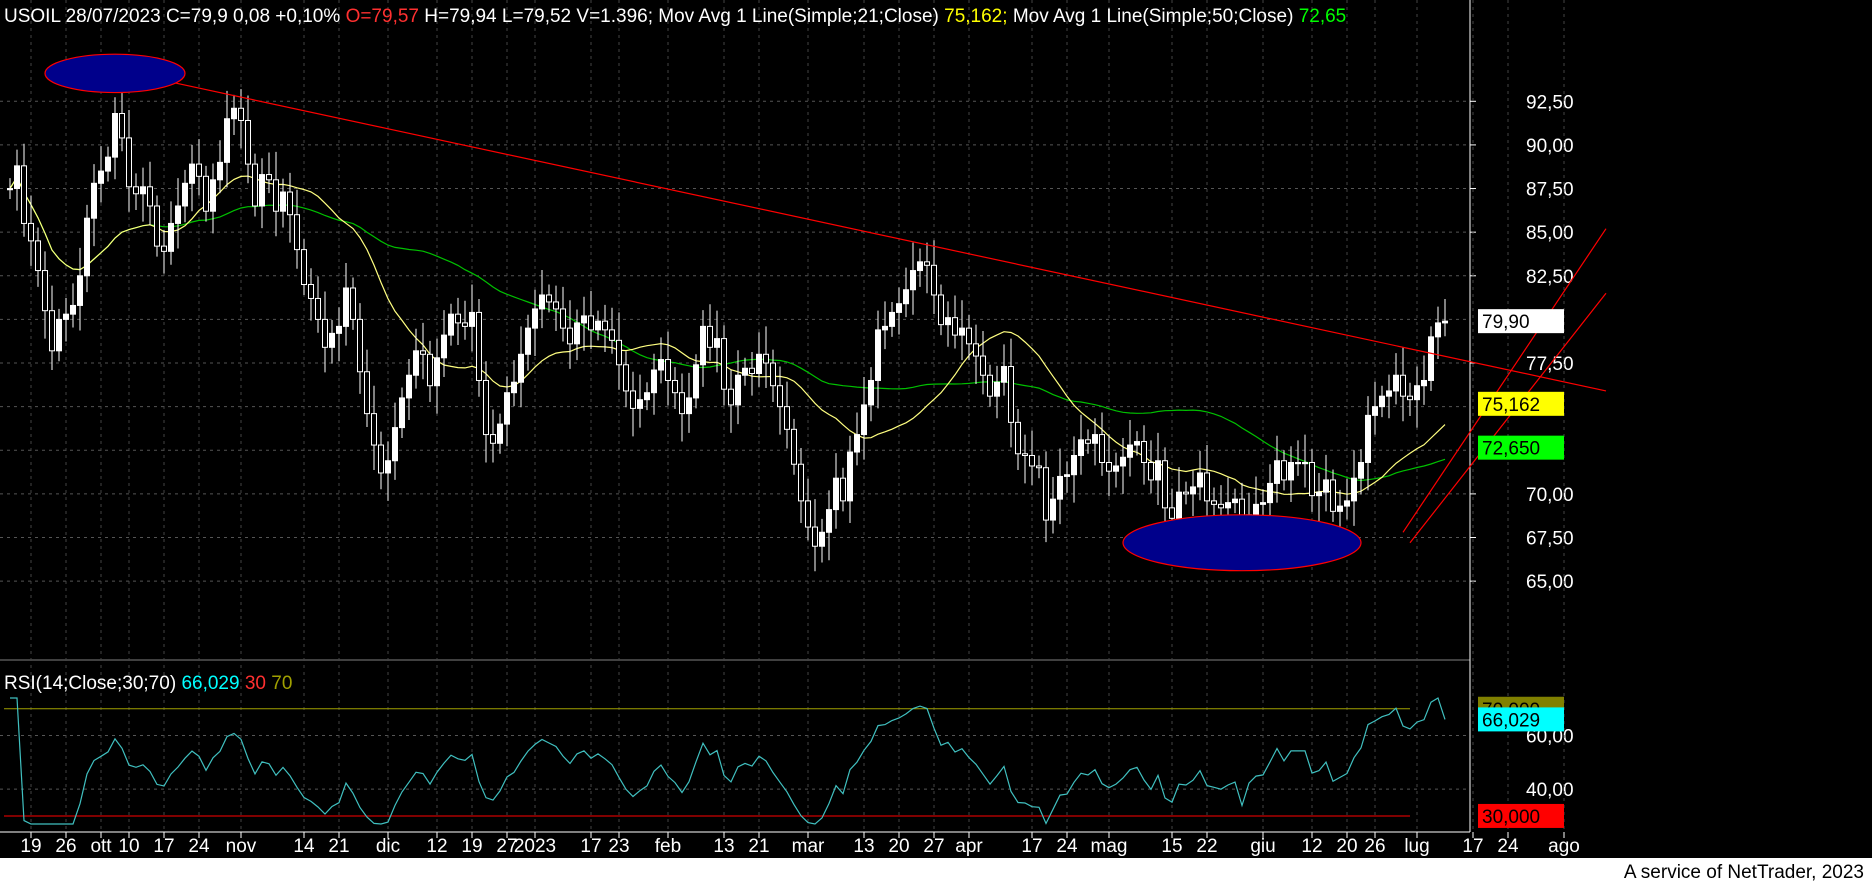  I want to click on rsi-low: 30, so click(255, 683).